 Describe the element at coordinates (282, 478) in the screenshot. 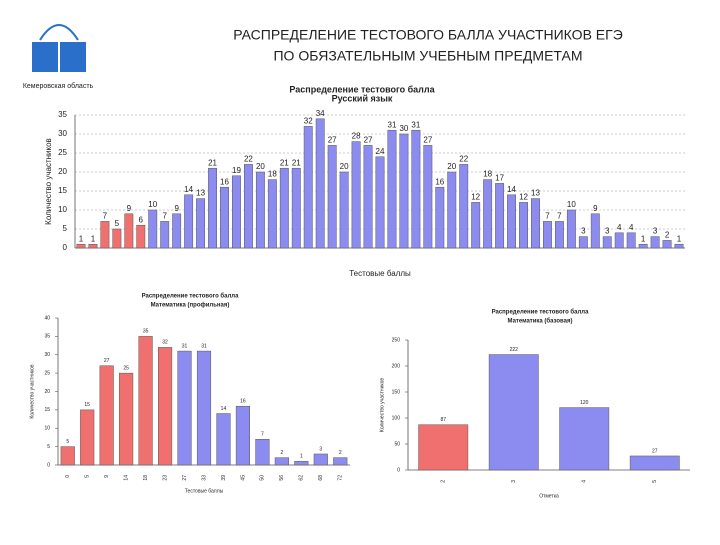

I see `x-tick-label: 56` at that location.